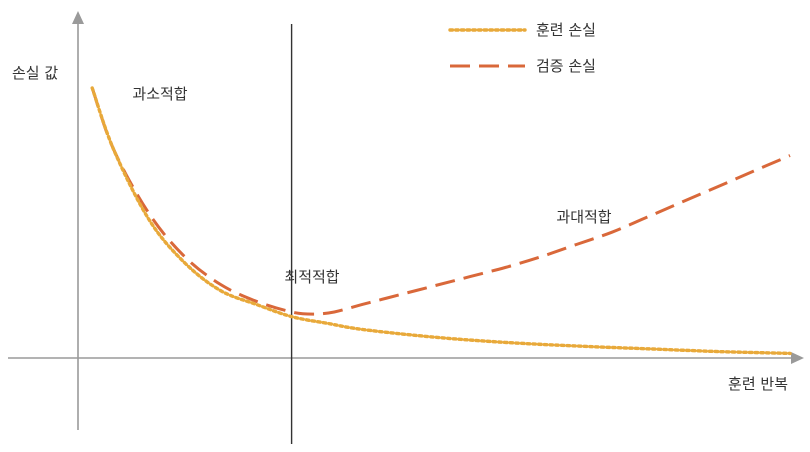 Image resolution: width=810 pixels, height=452 pixels. I want to click on legend-validation-loss-label: 검증 손실, so click(566, 66).